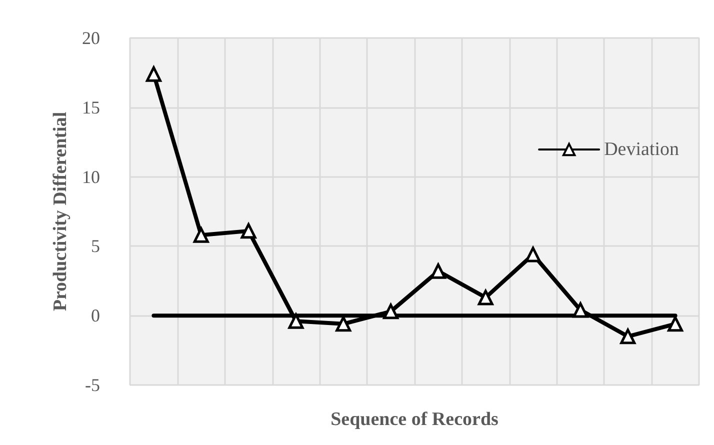  What do you see at coordinates (92, 385) in the screenshot?
I see `y-tick-label: -5` at bounding box center [92, 385].